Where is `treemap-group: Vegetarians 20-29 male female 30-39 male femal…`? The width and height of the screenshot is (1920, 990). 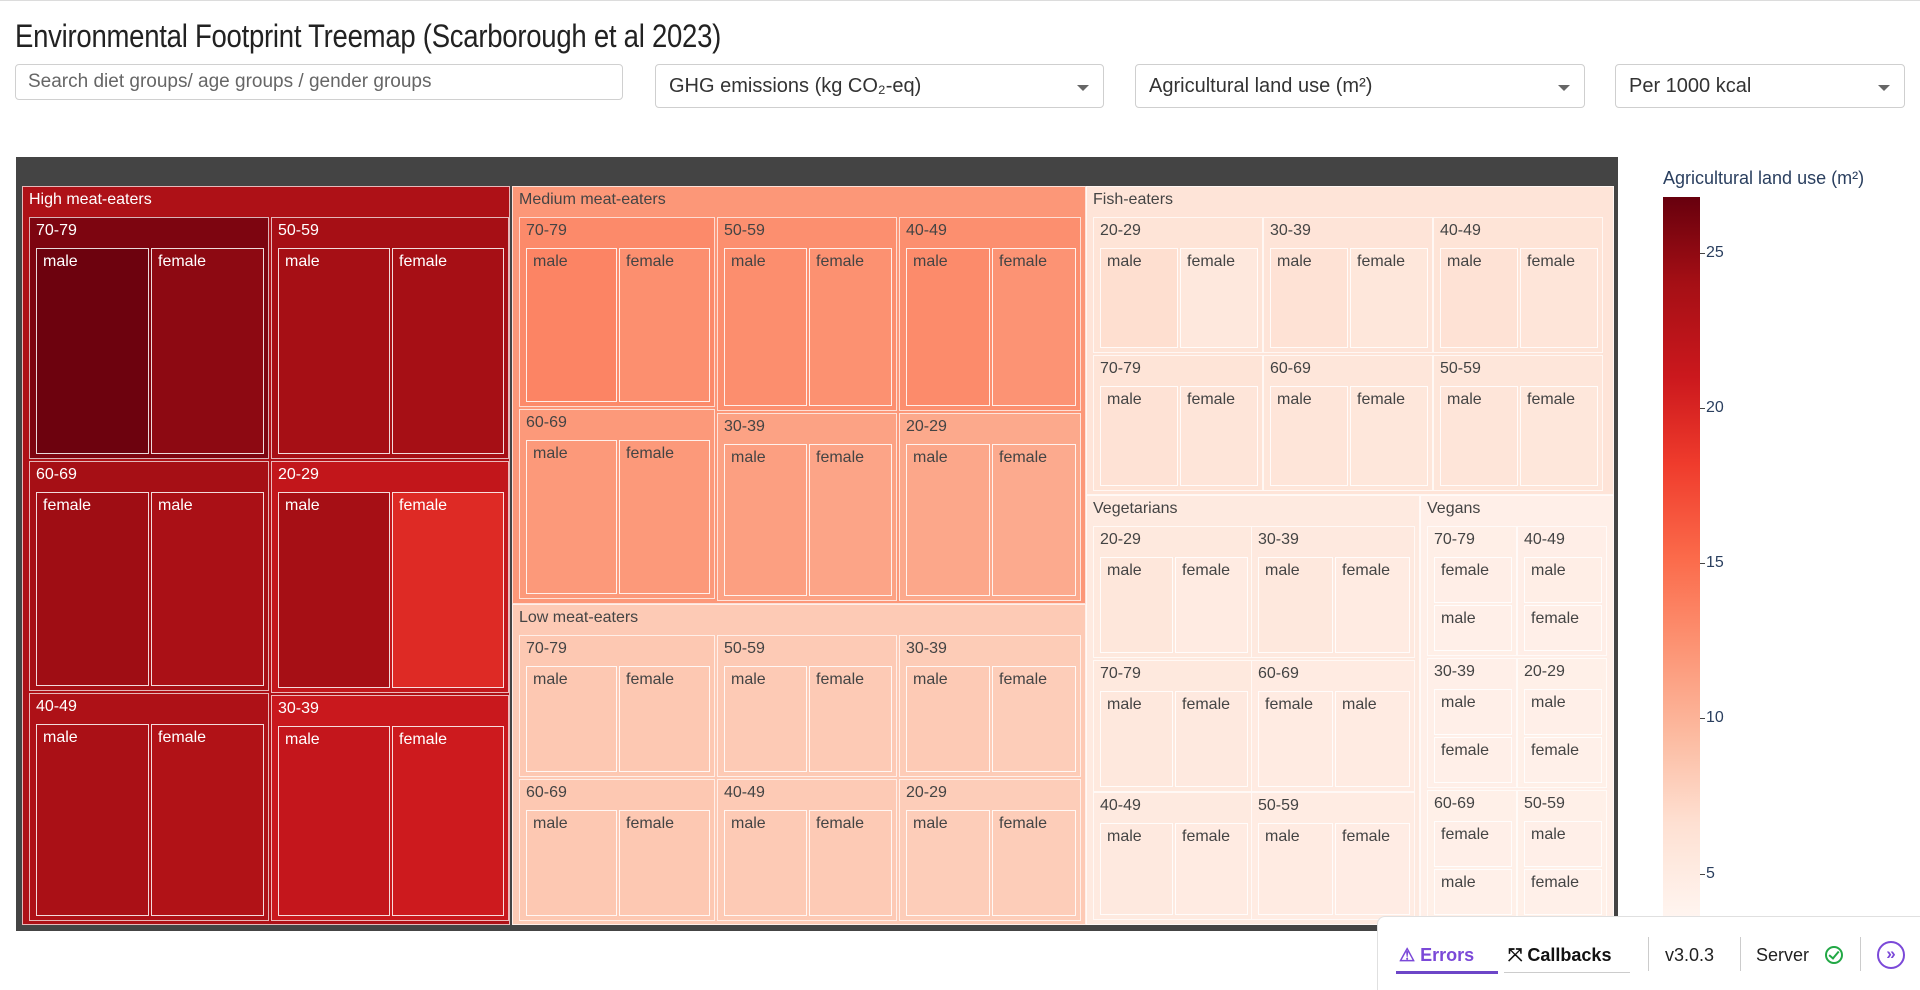 treemap-group: Vegetarians 20-29 male female 30-39 male femal… is located at coordinates (1253, 710).